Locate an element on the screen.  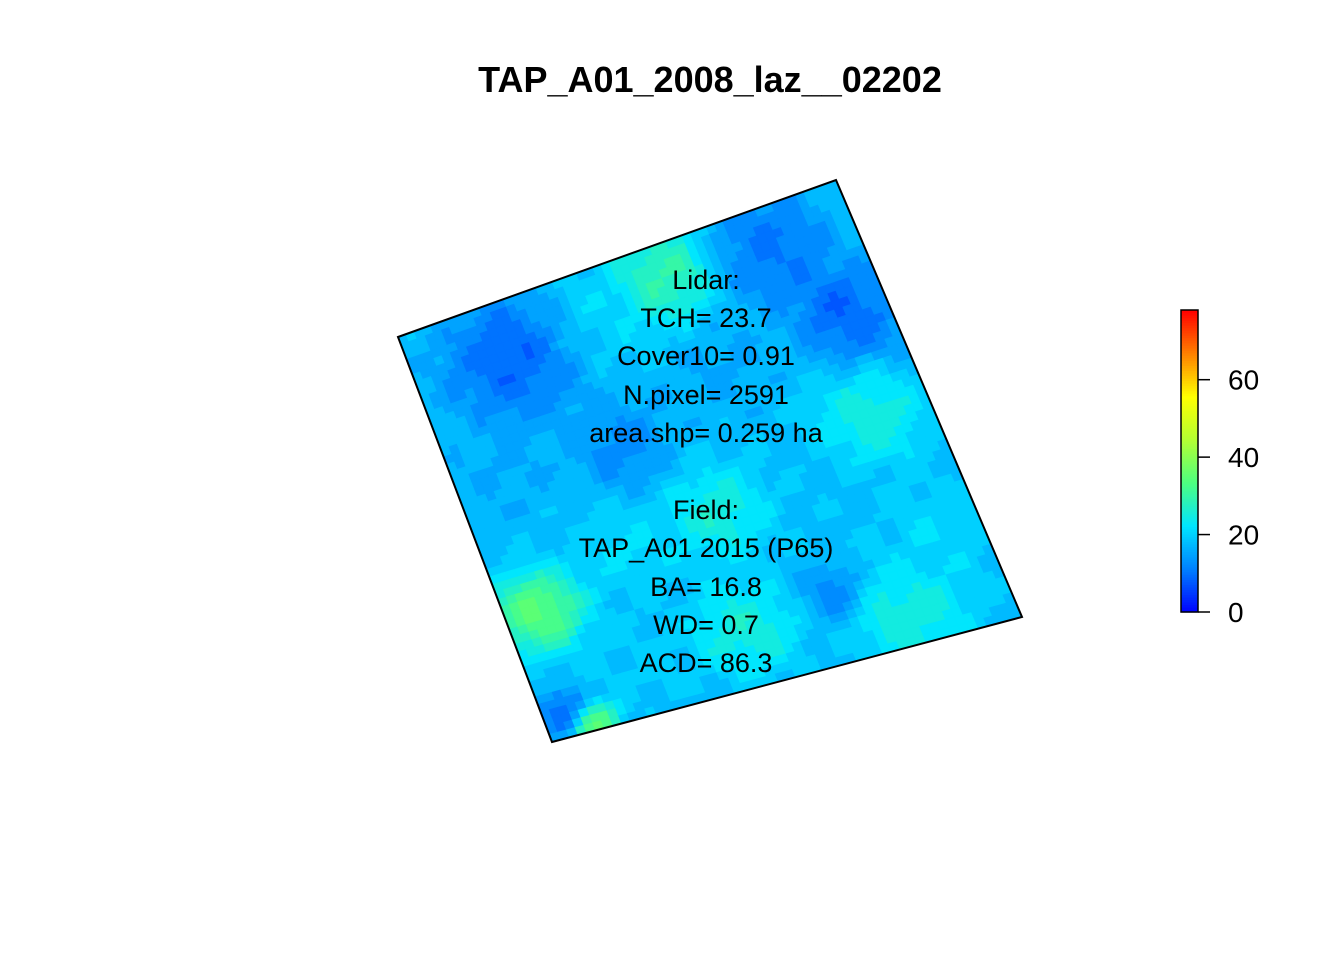
colorbar-tick-label: 20 is located at coordinates (1243, 535).